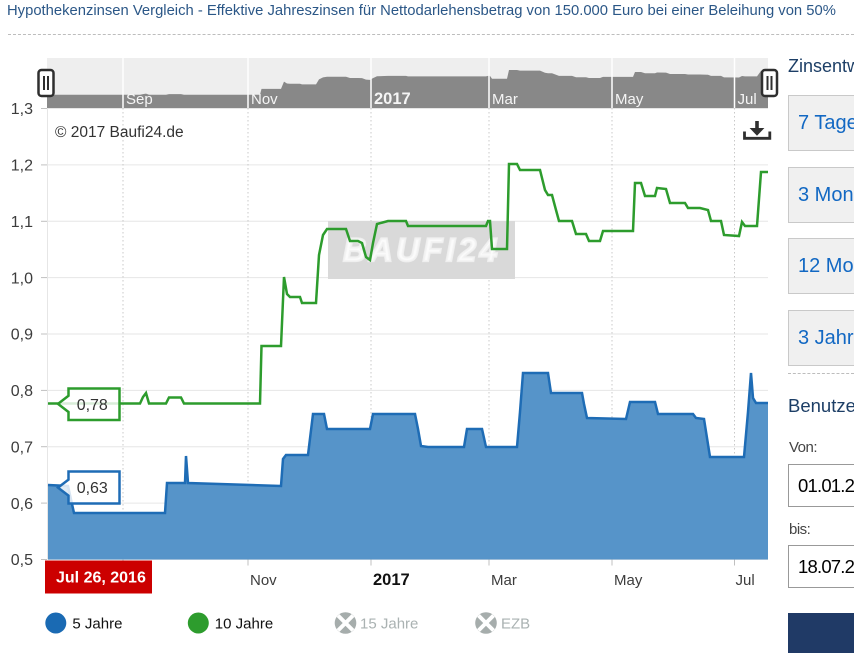 This screenshot has height=653, width=854. Describe the element at coordinates (92, 488) in the screenshot. I see `svg-text: 0,63` at that location.